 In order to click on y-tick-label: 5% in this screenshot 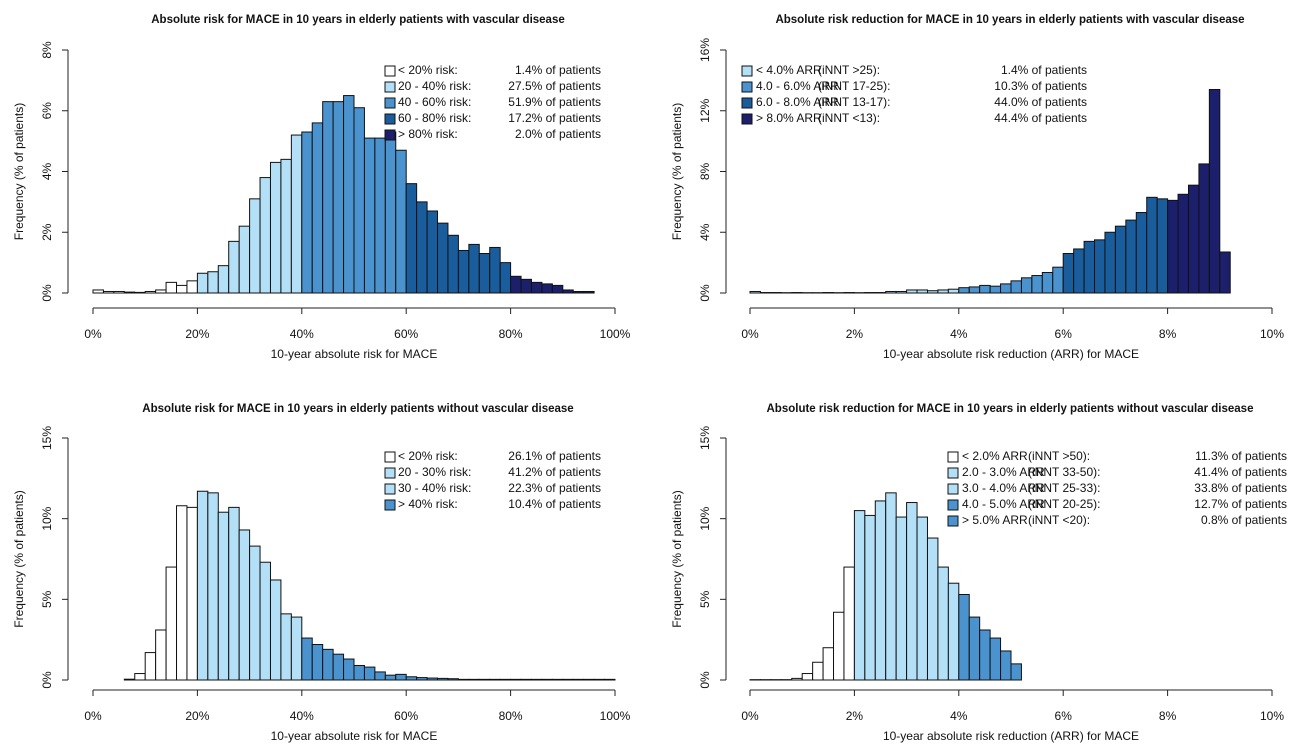, I will do `click(705, 599)`.